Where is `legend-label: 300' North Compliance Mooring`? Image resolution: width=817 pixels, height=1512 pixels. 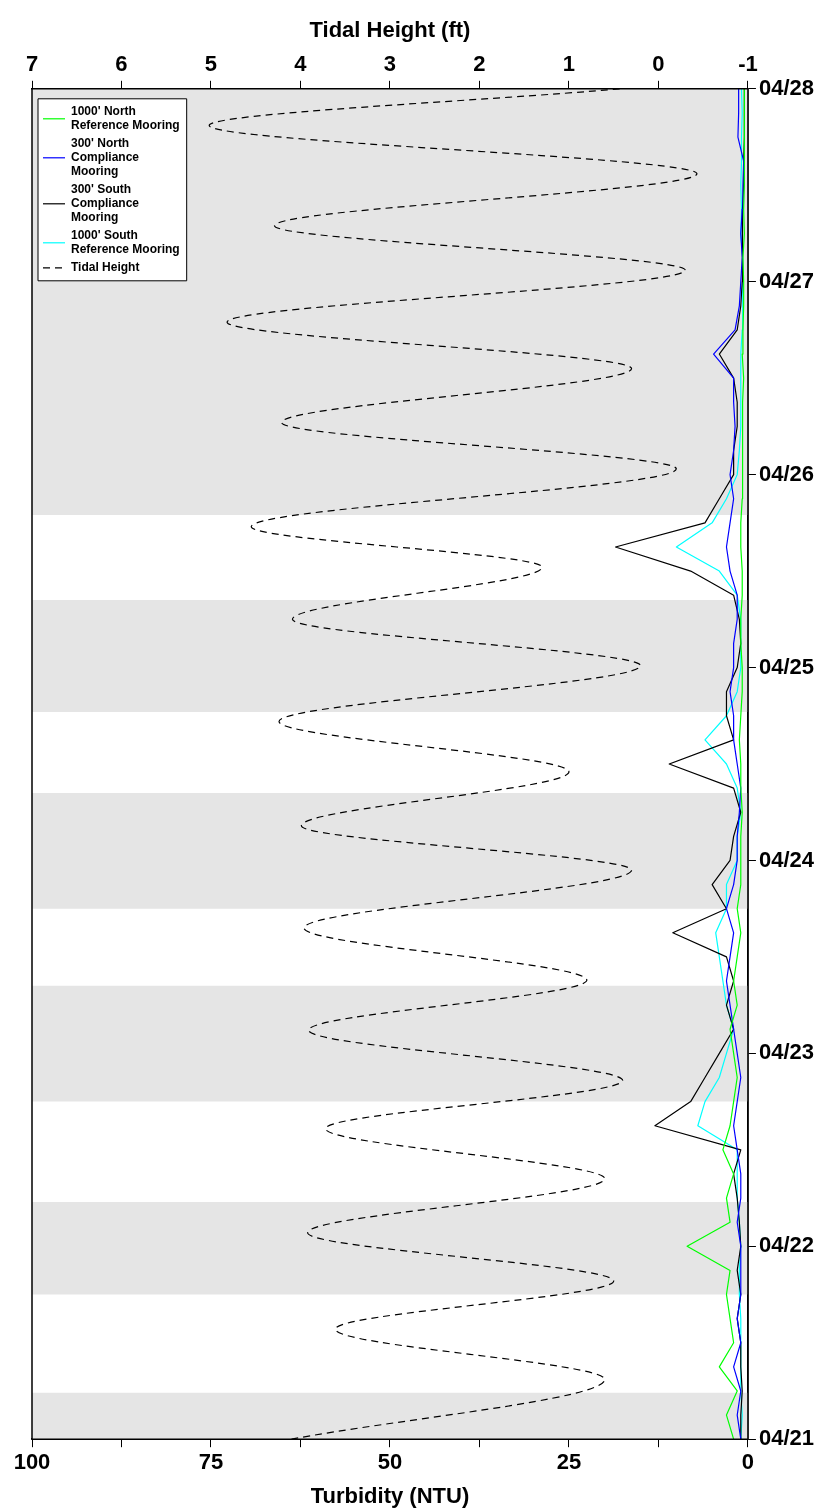 legend-label: 300' North Compliance Mooring is located at coordinates (105, 157).